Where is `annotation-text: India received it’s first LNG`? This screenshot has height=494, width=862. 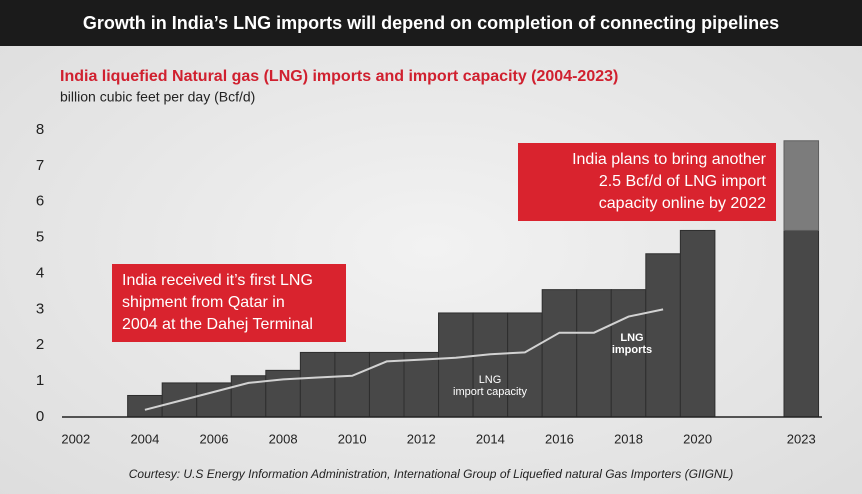 annotation-text: India received it’s first LNG is located at coordinates (217, 280).